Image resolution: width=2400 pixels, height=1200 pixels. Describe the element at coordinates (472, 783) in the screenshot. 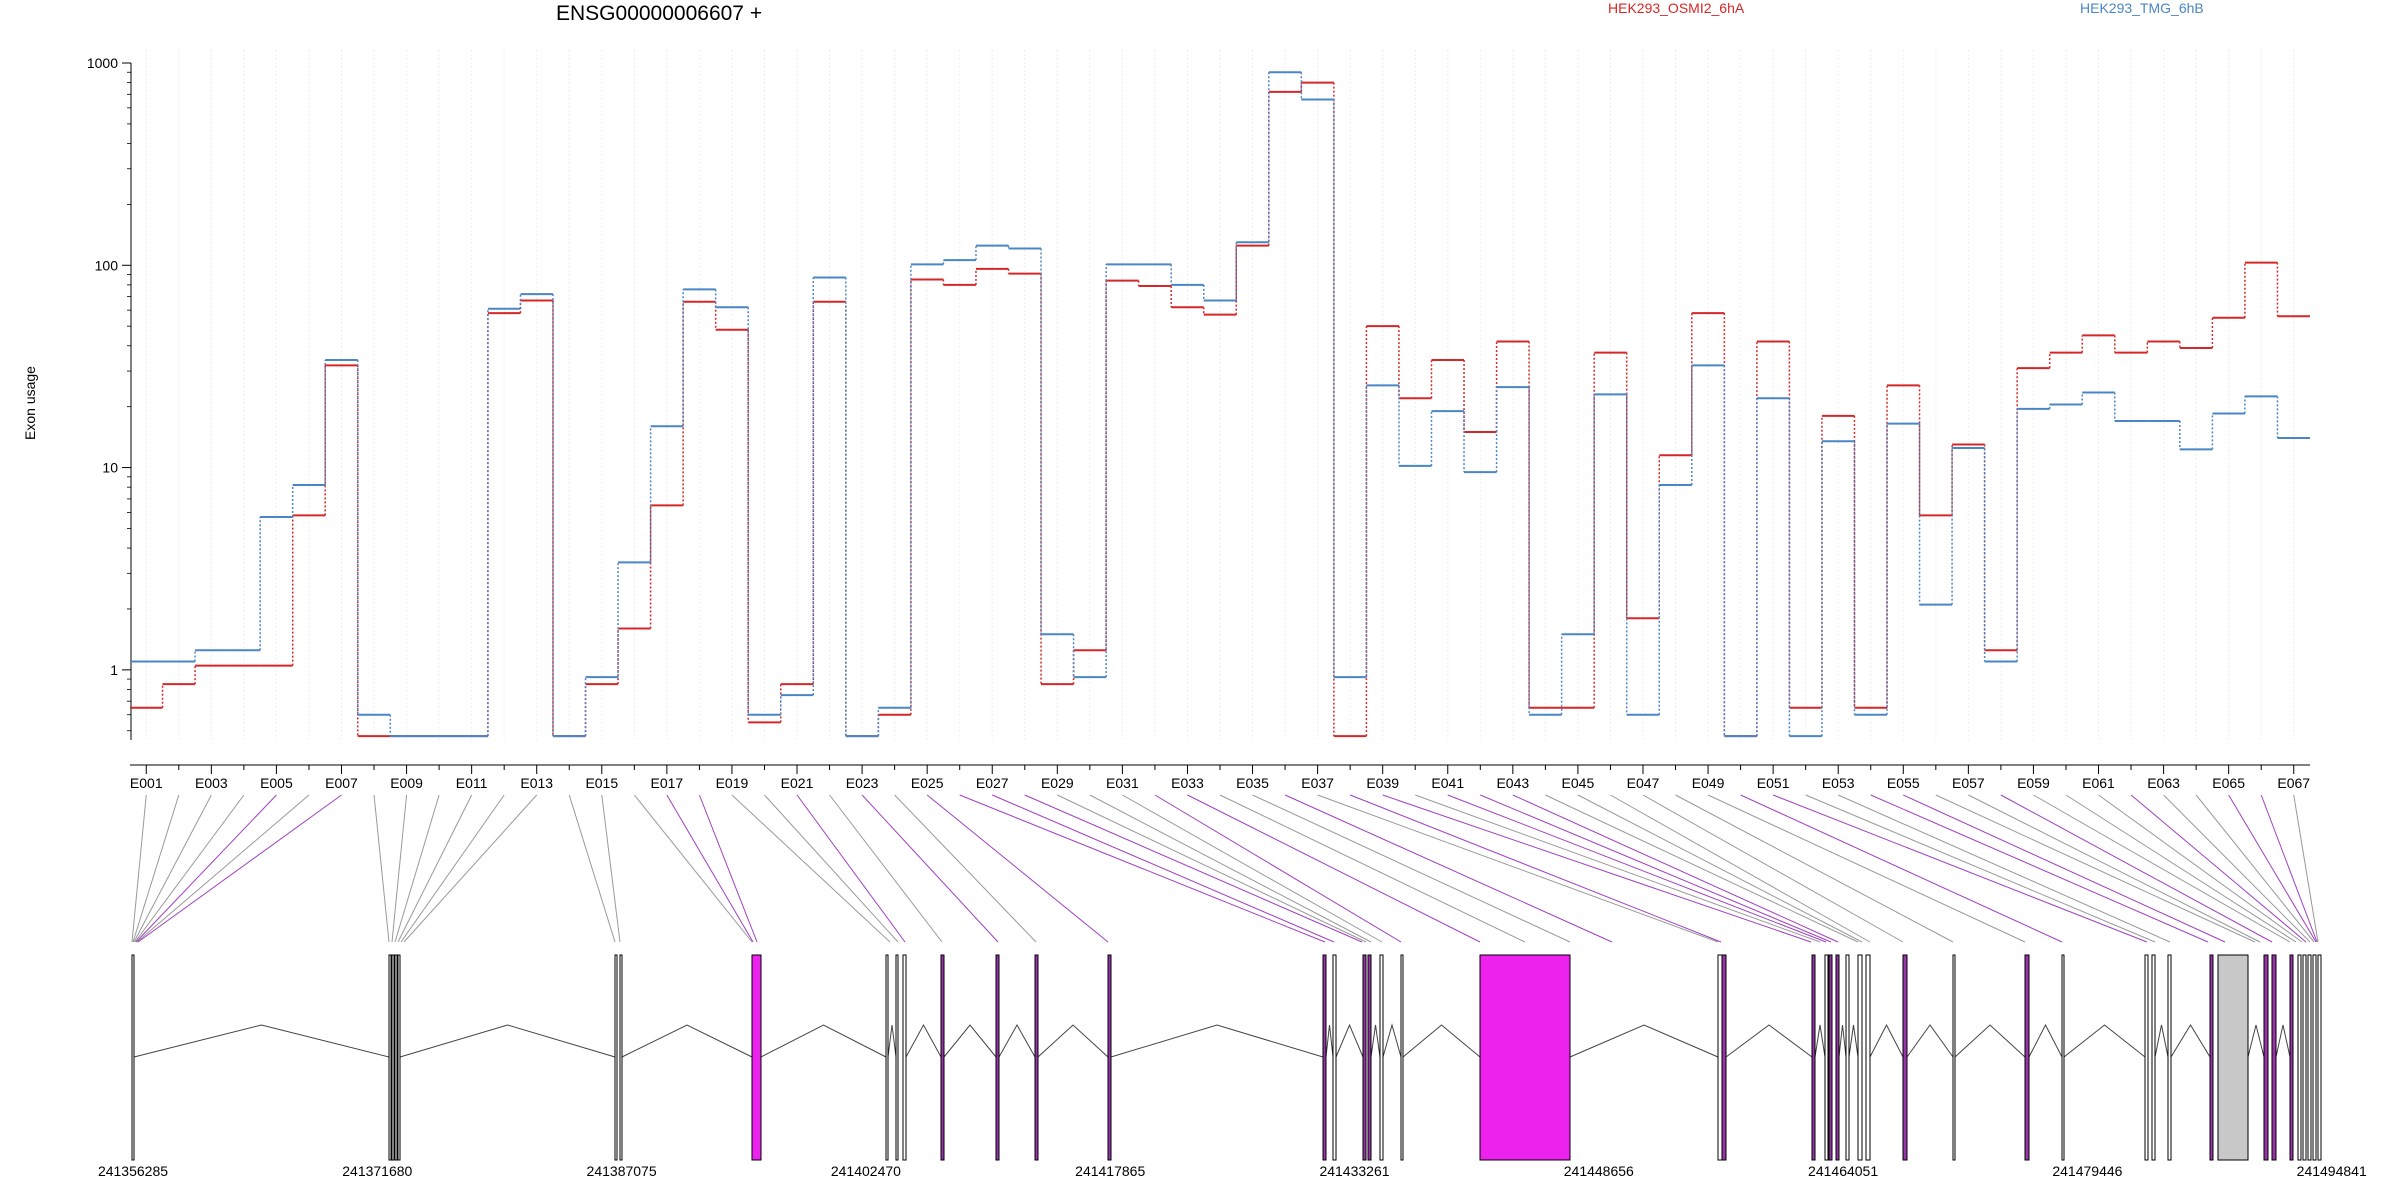

I see `x-tick-label: E011` at that location.